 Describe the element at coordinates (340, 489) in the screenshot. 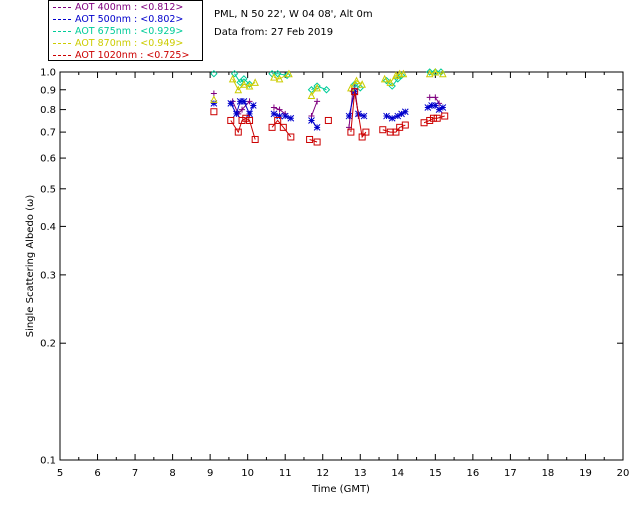

I see `x-axis-label: Time (GMT)` at that location.